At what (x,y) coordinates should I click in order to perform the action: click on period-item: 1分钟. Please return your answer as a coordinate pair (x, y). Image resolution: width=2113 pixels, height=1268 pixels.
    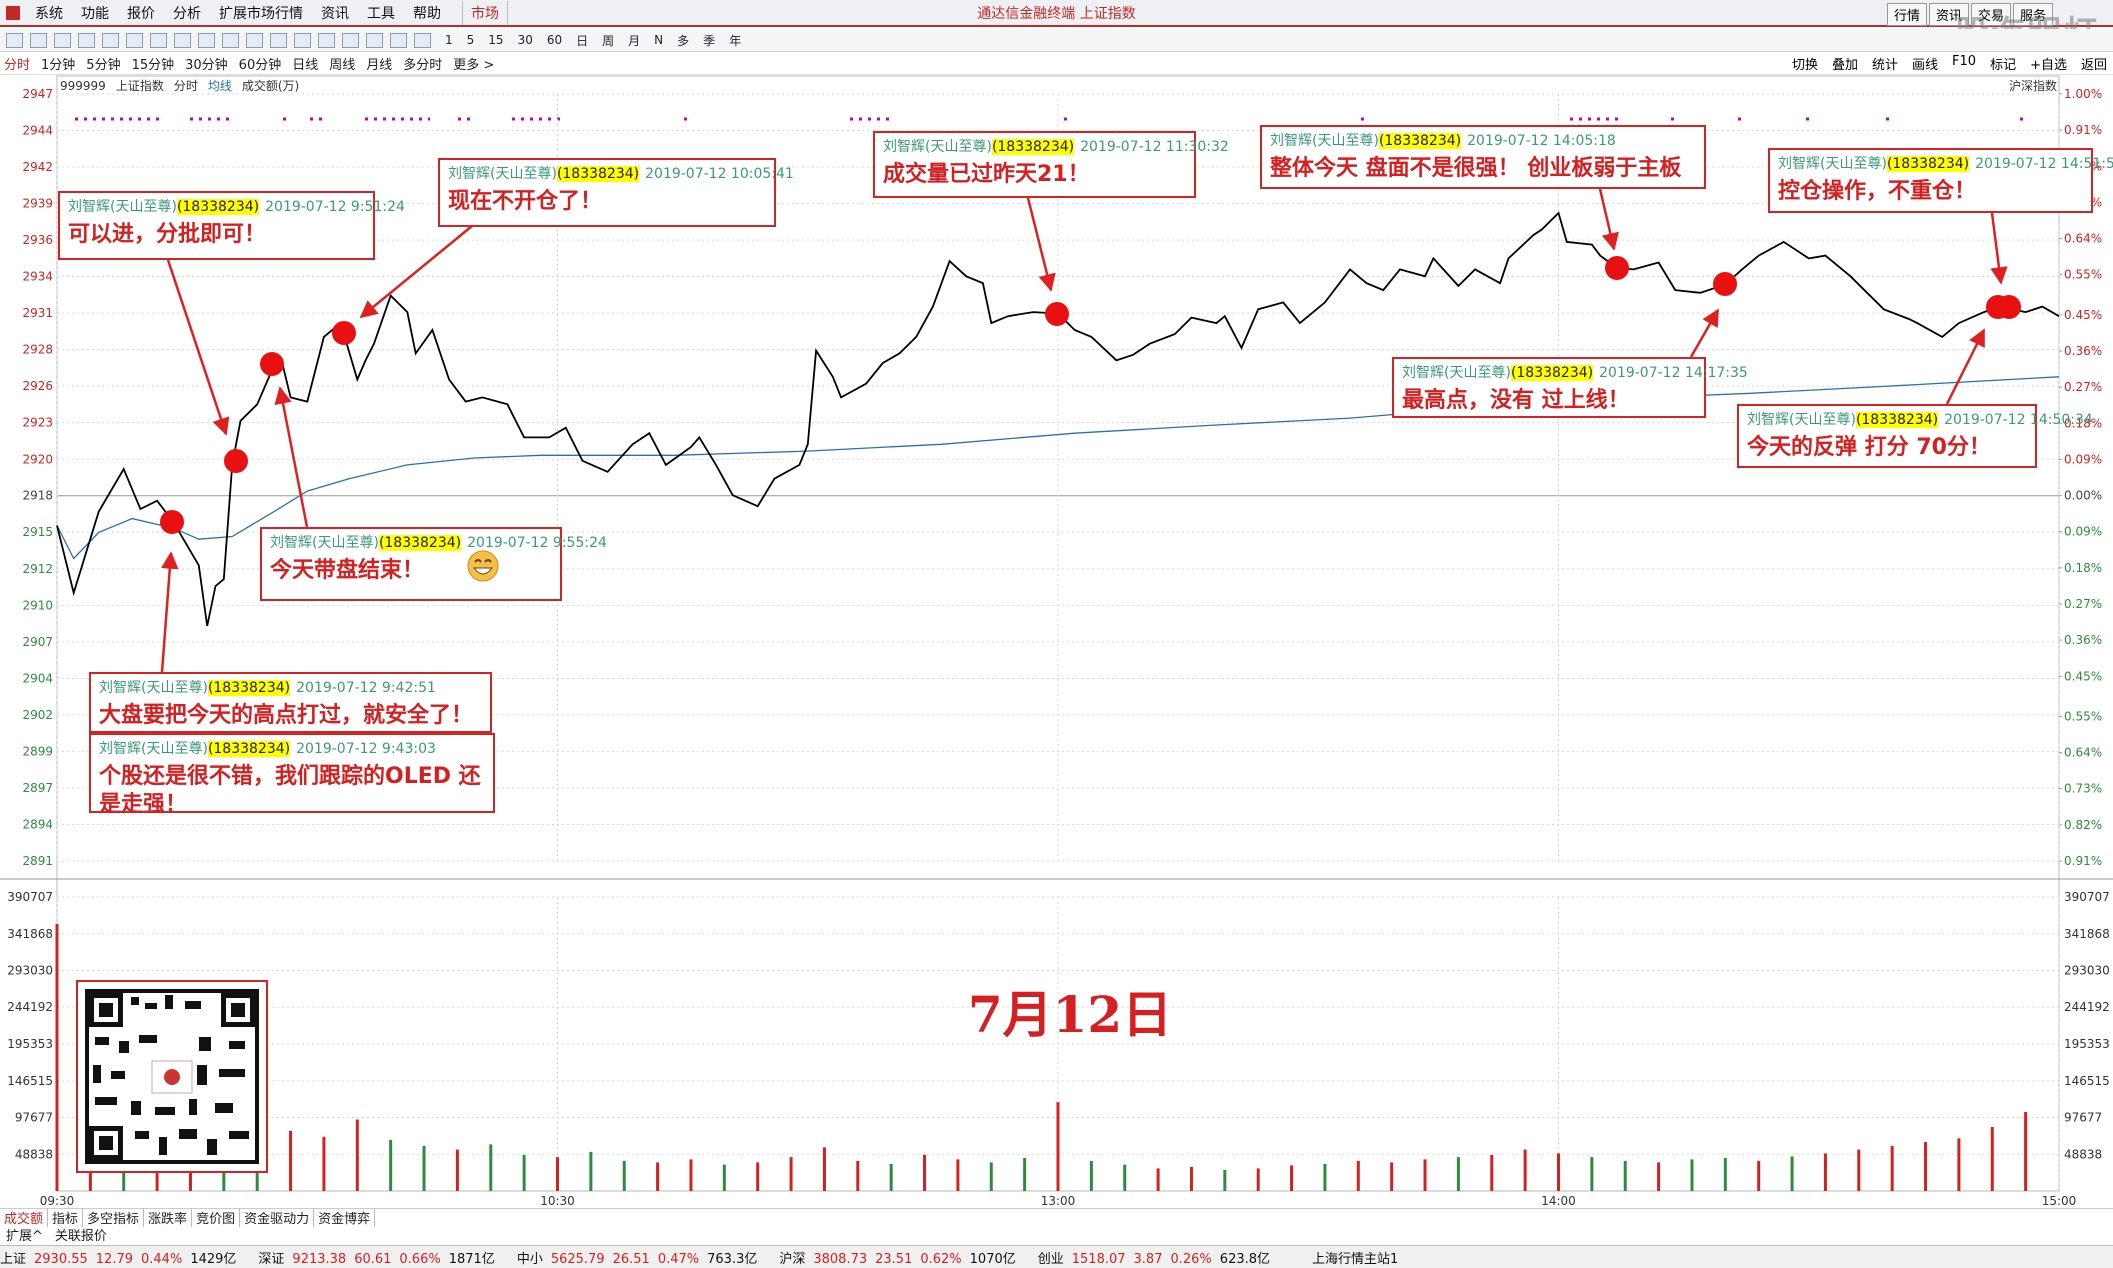
    Looking at the image, I should click on (58, 65).